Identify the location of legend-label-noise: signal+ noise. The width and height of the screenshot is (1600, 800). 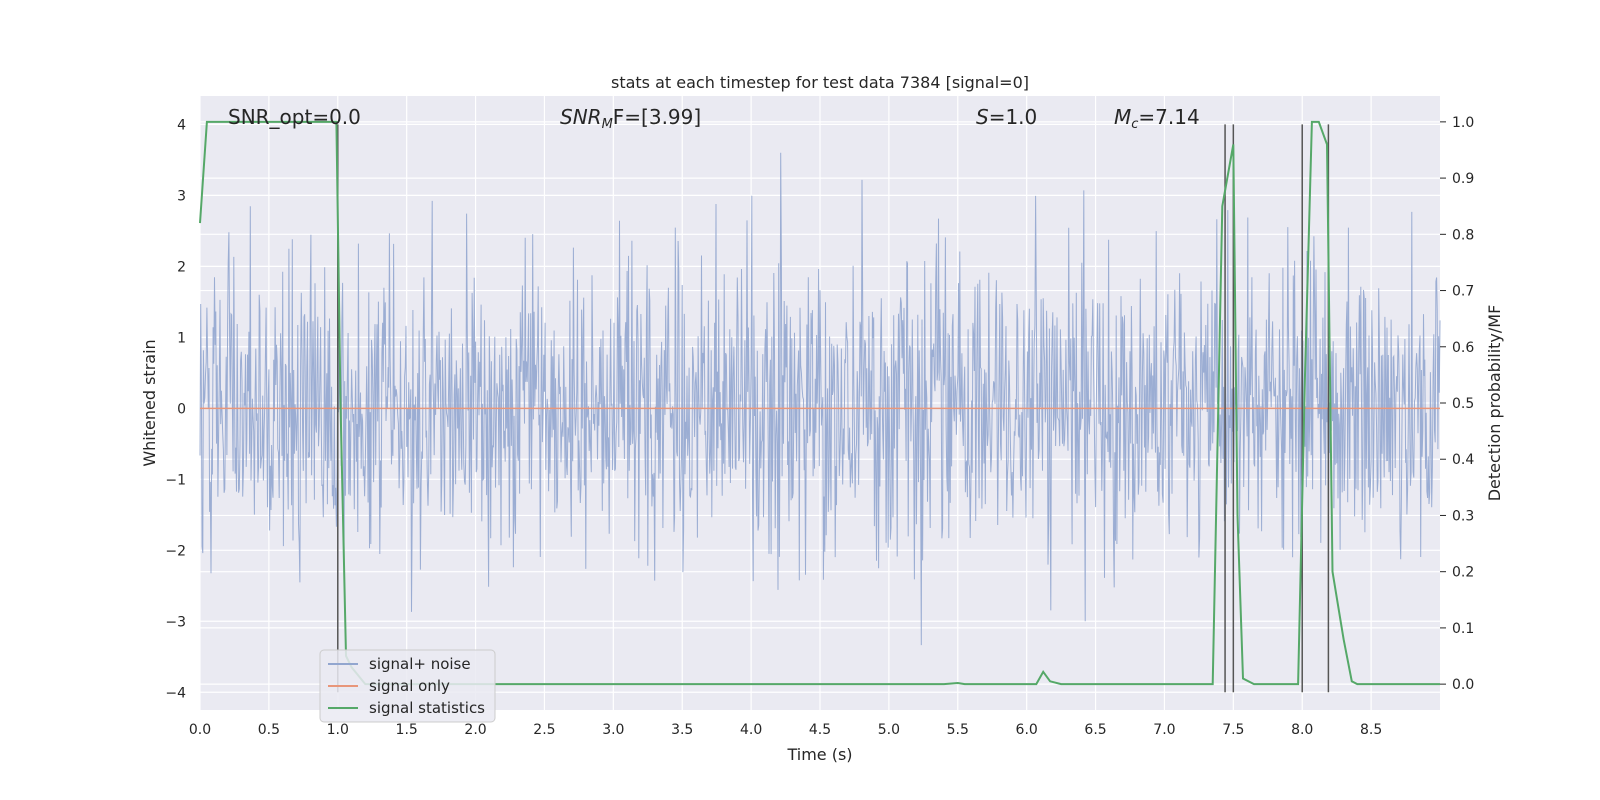
(420, 664).